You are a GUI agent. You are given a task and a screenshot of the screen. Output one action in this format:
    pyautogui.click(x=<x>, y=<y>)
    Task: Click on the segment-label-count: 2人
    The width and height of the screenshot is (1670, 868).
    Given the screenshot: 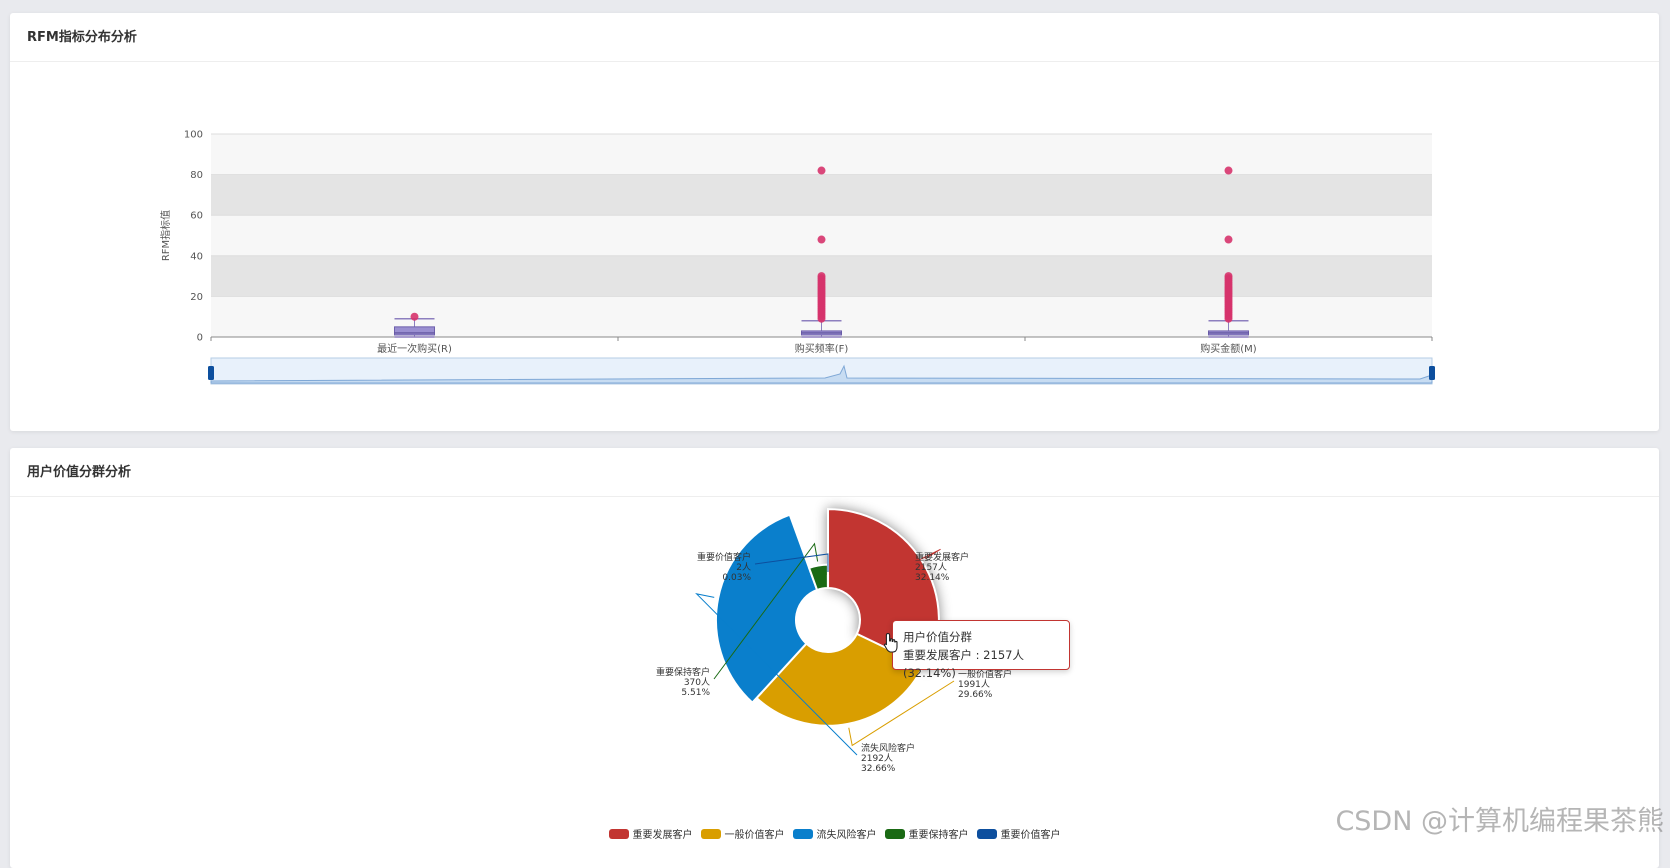 What is the action you would take?
    pyautogui.click(x=743, y=567)
    